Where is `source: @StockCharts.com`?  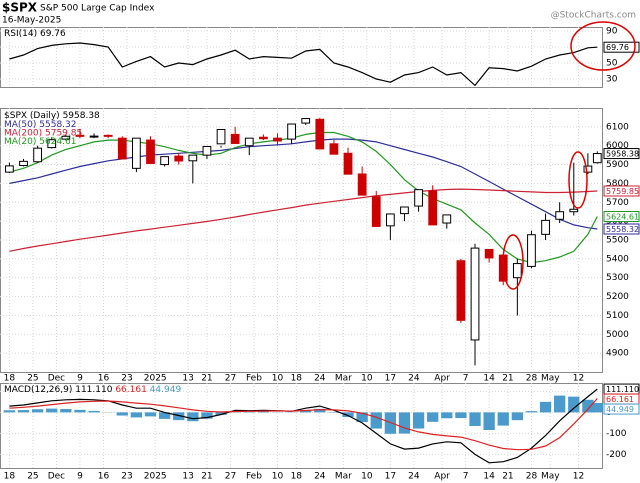 source: @StockCharts.com is located at coordinates (593, 16).